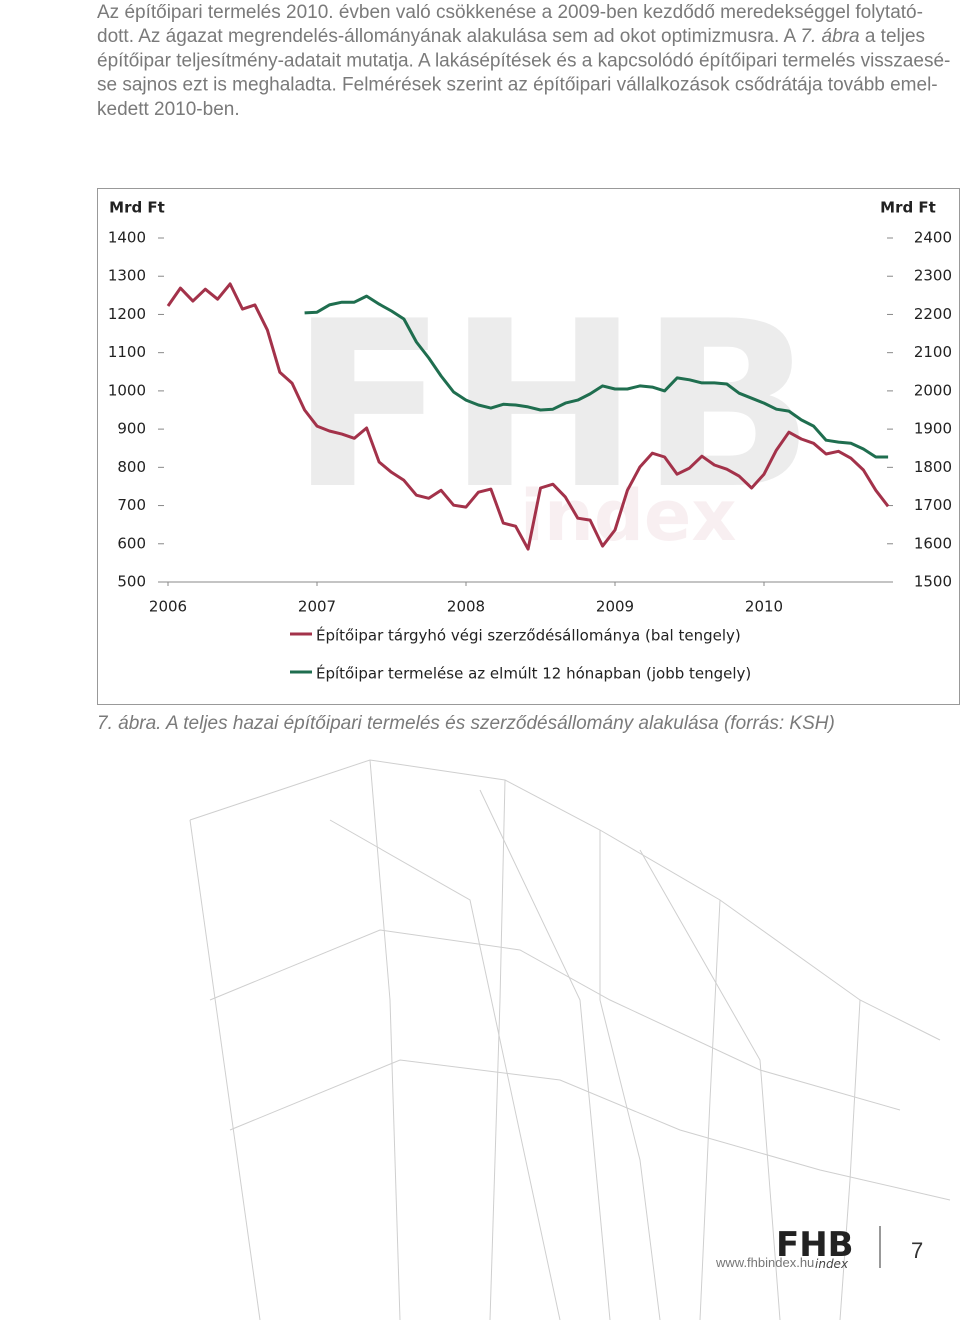 The image size is (960, 1329). Describe the element at coordinates (764, 1262) in the screenshot. I see `footer-url: www.fhbindex.hu` at that location.